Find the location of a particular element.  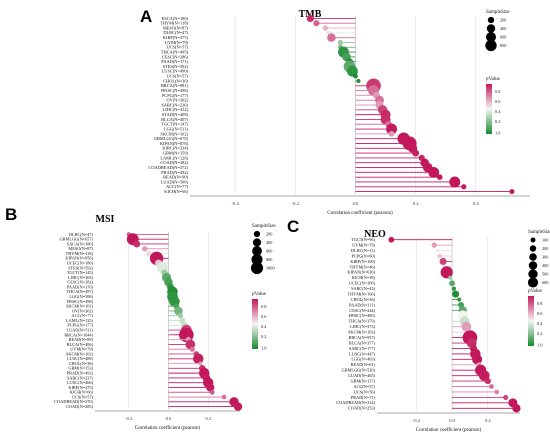

category-label: THYM(N=46) is located at coordinates (363, 266).